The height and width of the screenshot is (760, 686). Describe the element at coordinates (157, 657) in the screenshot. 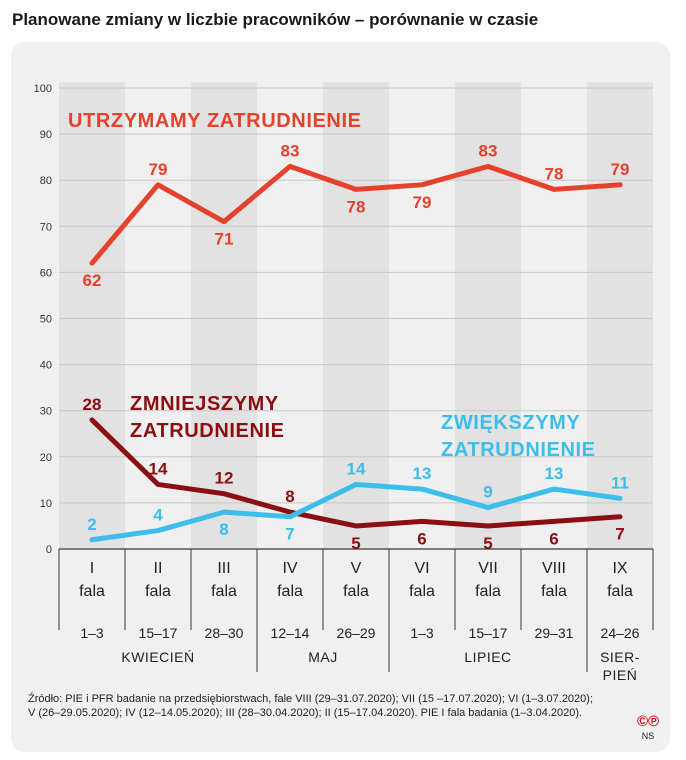

I see `month-label: KWIECIEŃ` at that location.